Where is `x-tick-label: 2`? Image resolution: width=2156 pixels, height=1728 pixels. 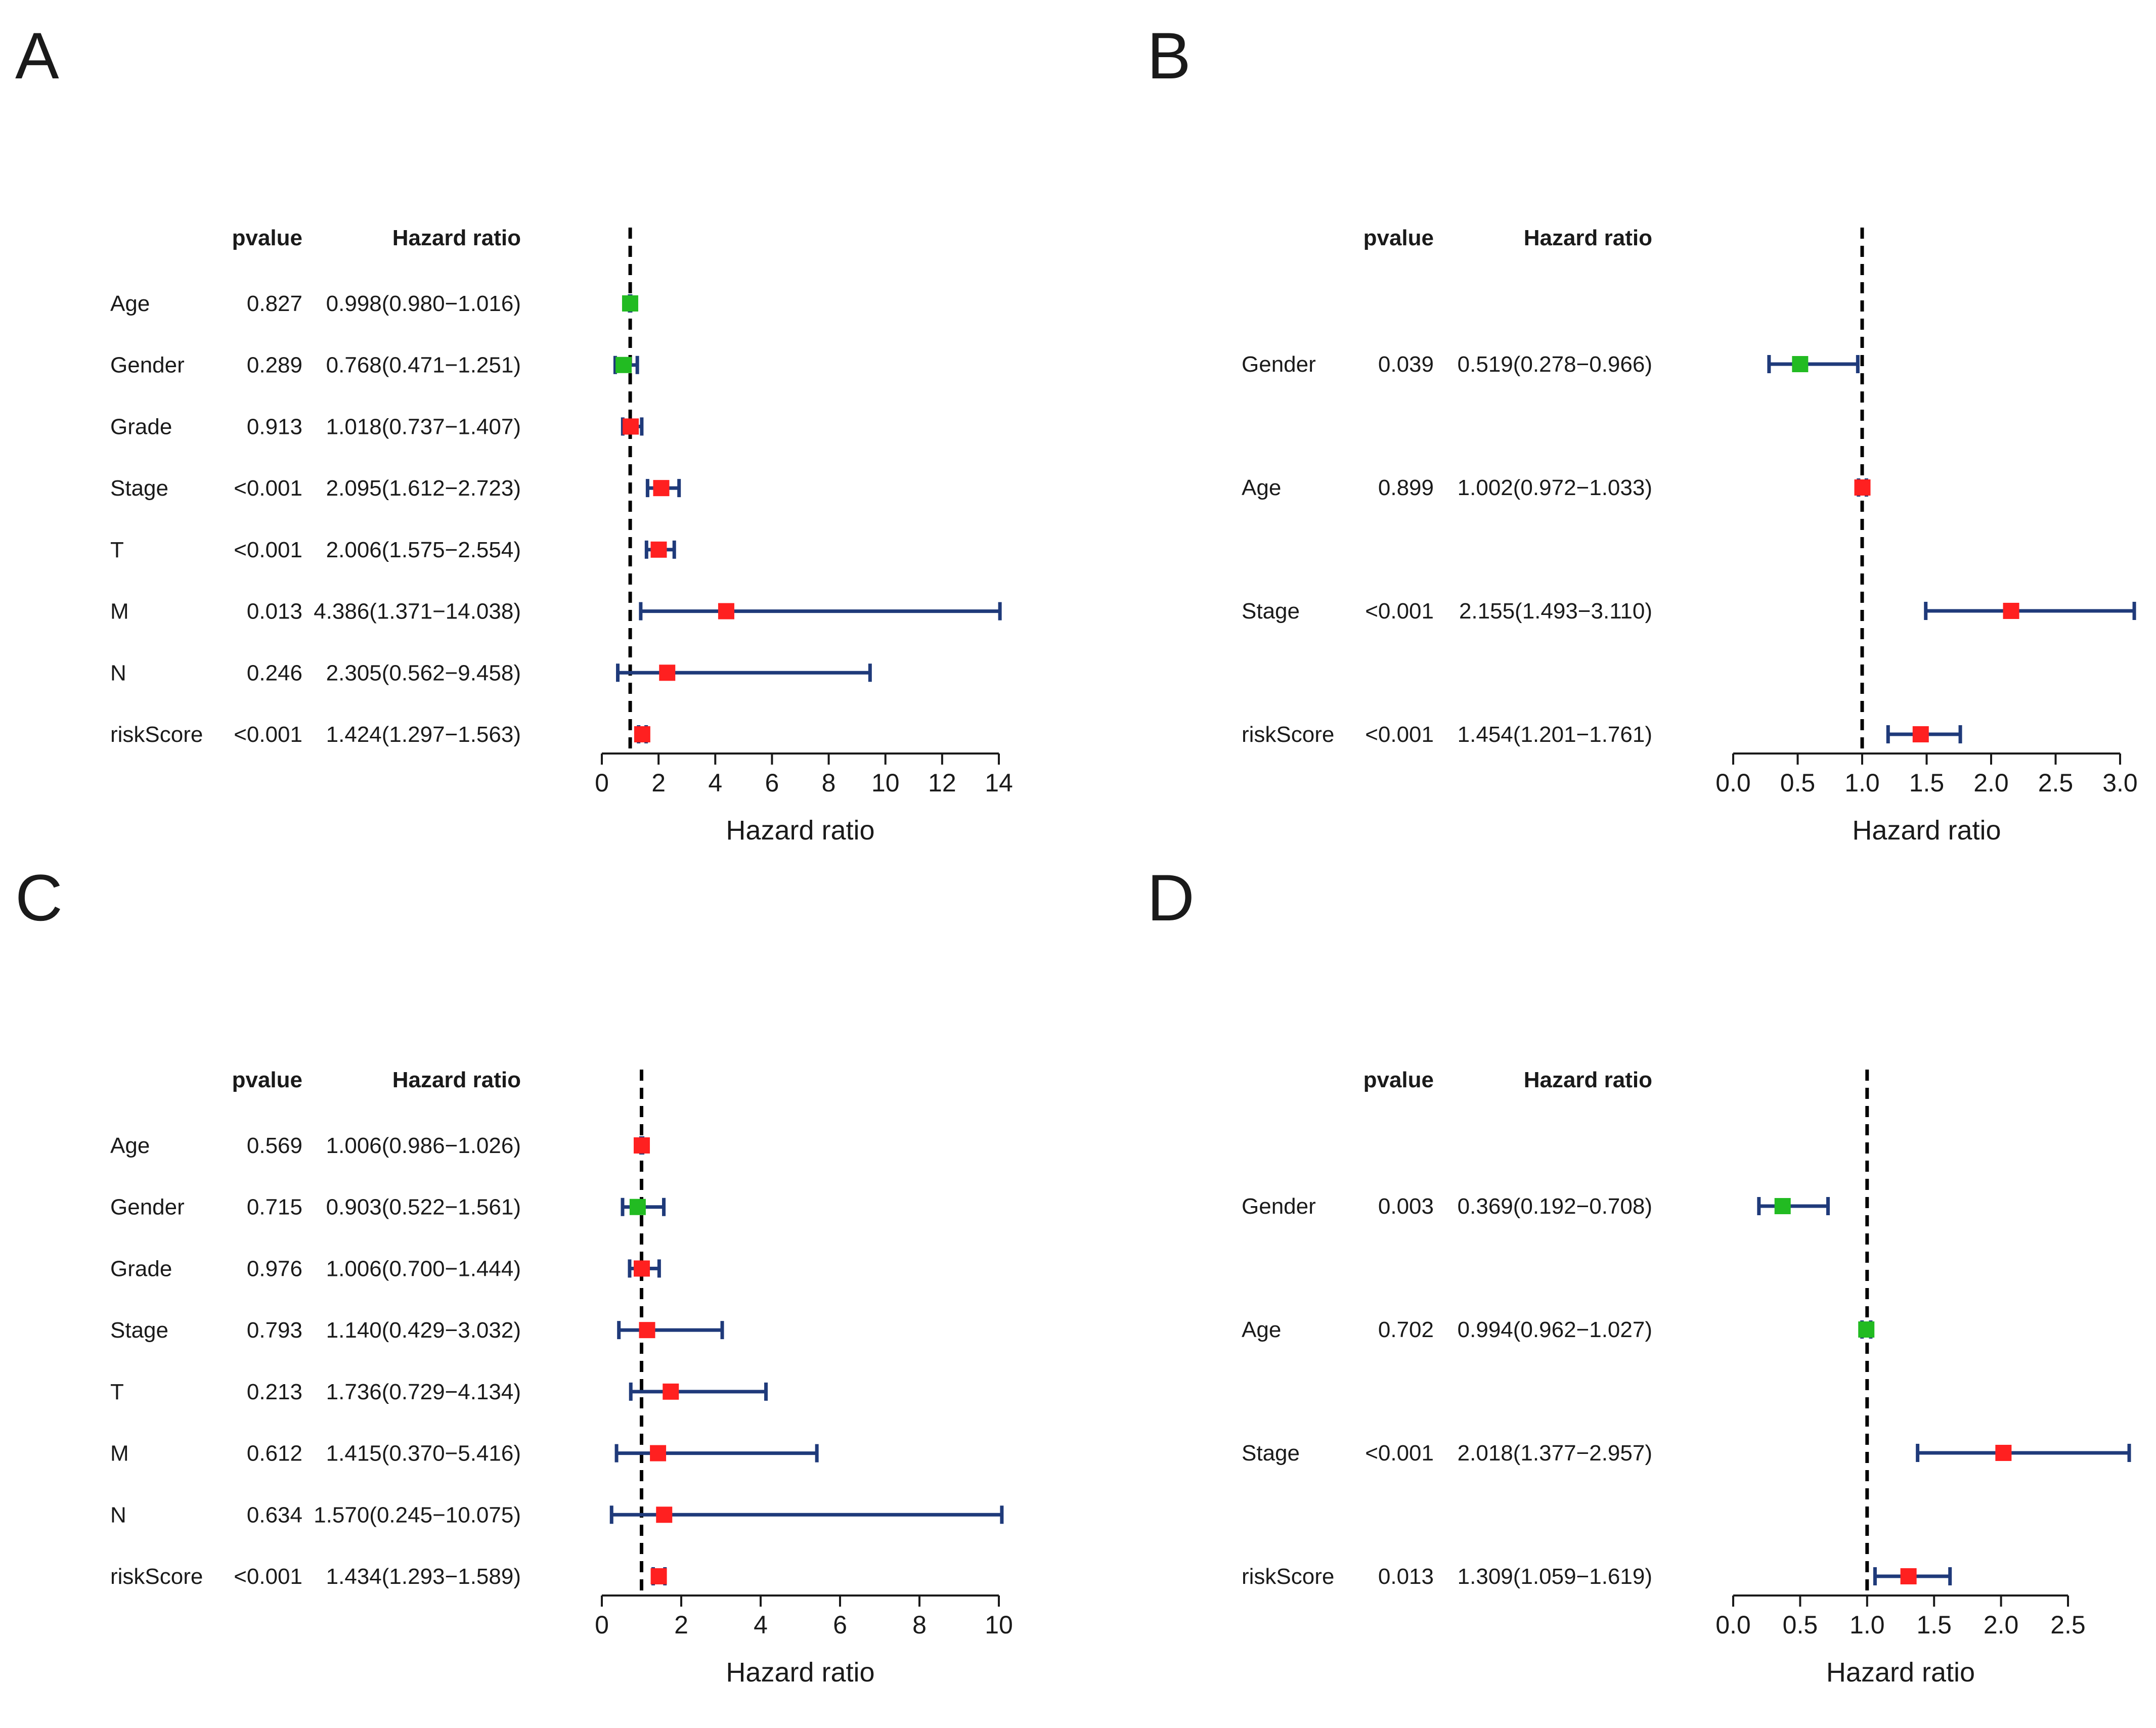 x-tick-label: 2 is located at coordinates (681, 1625).